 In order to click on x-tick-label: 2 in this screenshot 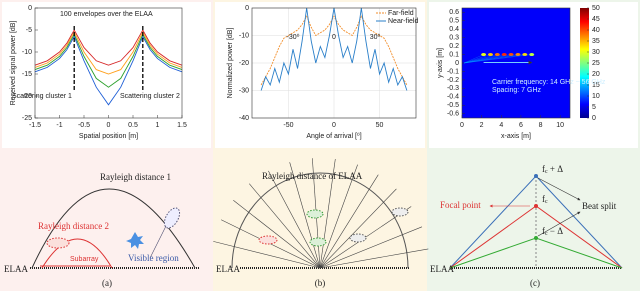, I will do `click(482, 125)`.